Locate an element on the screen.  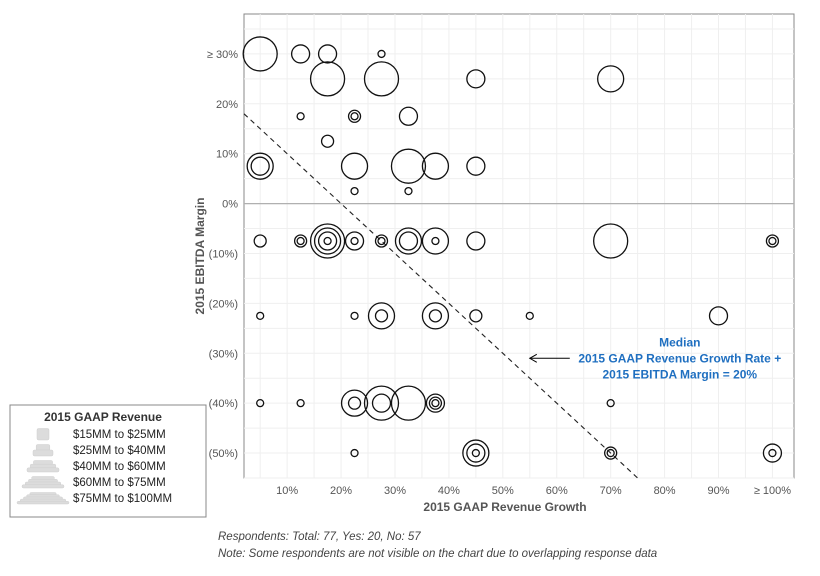
x-axis-ticks: 10% 20% 30% 40% 50% 60% 70% 80% 90% ≥ 100% is located at coordinates (533, 491).